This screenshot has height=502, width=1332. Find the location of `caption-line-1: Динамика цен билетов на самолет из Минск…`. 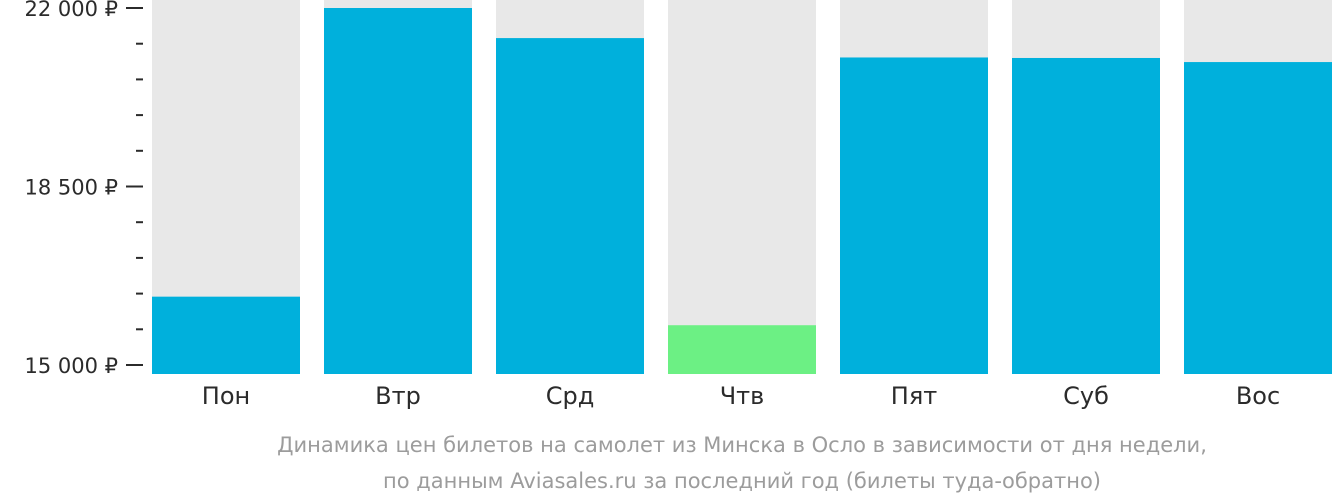

caption-line-1: Динамика цен билетов на самолет из Минск… is located at coordinates (742, 445).